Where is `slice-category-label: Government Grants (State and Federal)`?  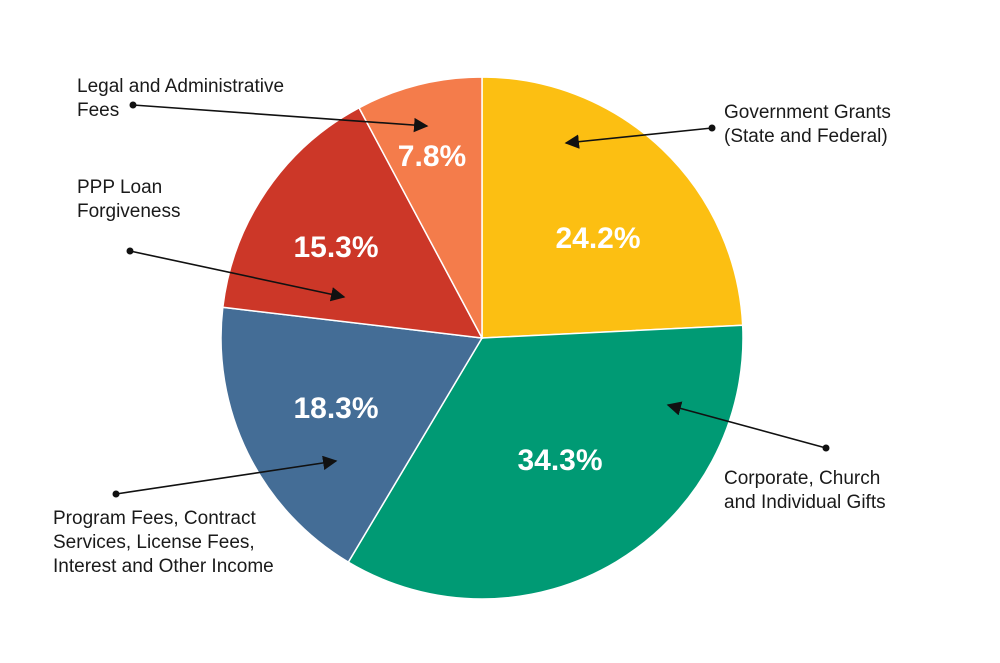
slice-category-label: Government Grants (State and Federal) is located at coordinates (807, 124).